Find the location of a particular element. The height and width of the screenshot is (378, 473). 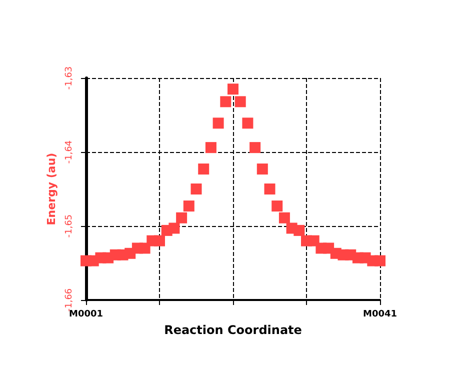

y-tick-label: -1,66 is located at coordinates (69, 300).